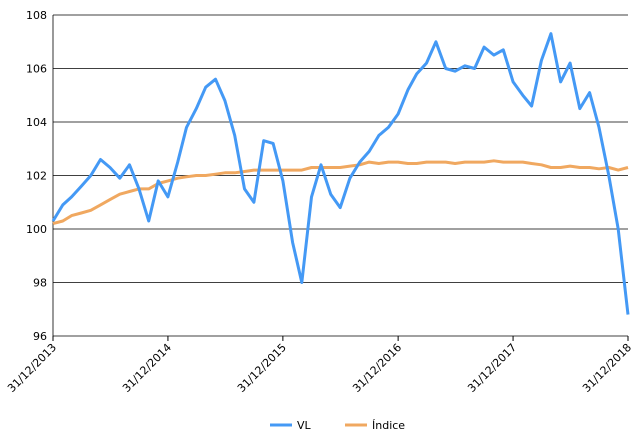 This screenshot has width=637, height=442. What do you see at coordinates (388, 425) in the screenshot?
I see `legend-label: Índice` at bounding box center [388, 425].